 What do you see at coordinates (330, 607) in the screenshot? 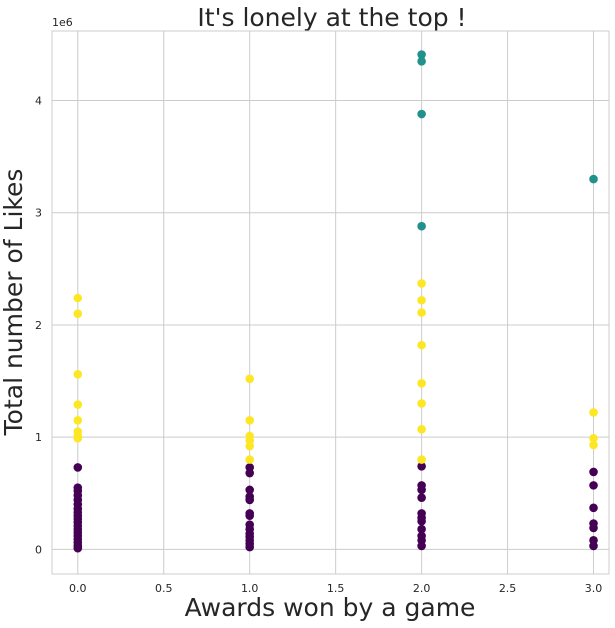
I see `x-axis-label: Awards won by a game` at bounding box center [330, 607].